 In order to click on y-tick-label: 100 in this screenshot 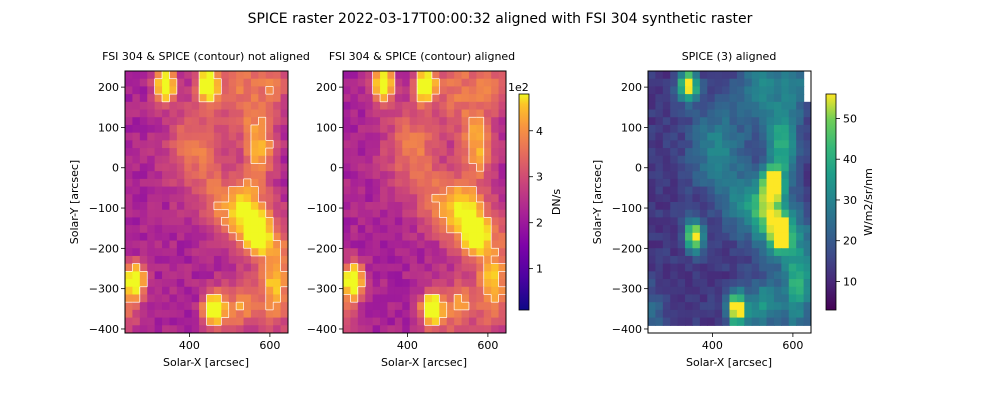, I will do `click(108, 127)`.